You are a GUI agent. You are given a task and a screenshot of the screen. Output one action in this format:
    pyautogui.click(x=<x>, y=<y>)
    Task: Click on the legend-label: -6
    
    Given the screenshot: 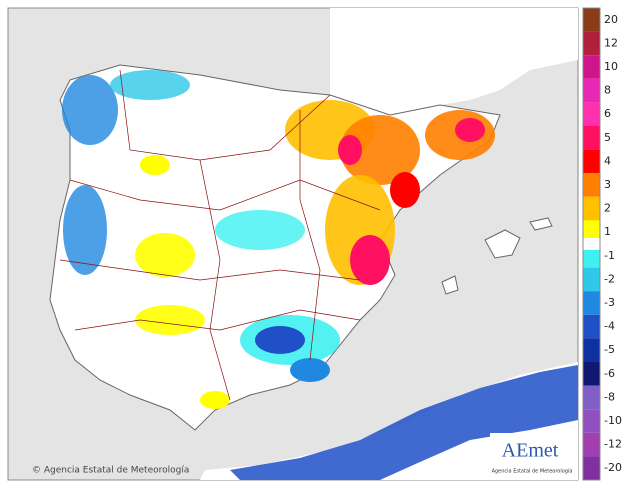 What is the action you would take?
    pyautogui.click(x=609, y=373)
    